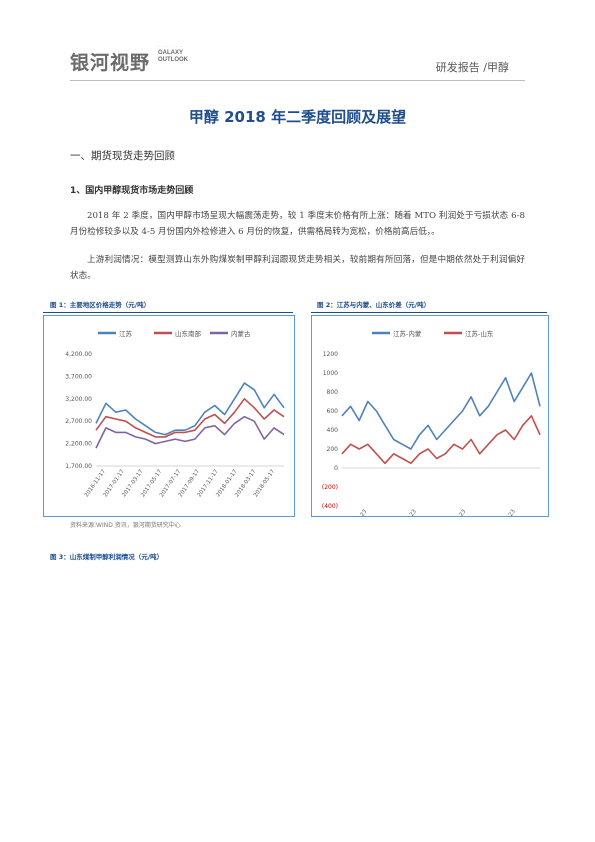 This screenshot has height=842, width=595. I want to click on subsection-heading: 1、国内甲醇现货市场走势回顾, so click(132, 191).